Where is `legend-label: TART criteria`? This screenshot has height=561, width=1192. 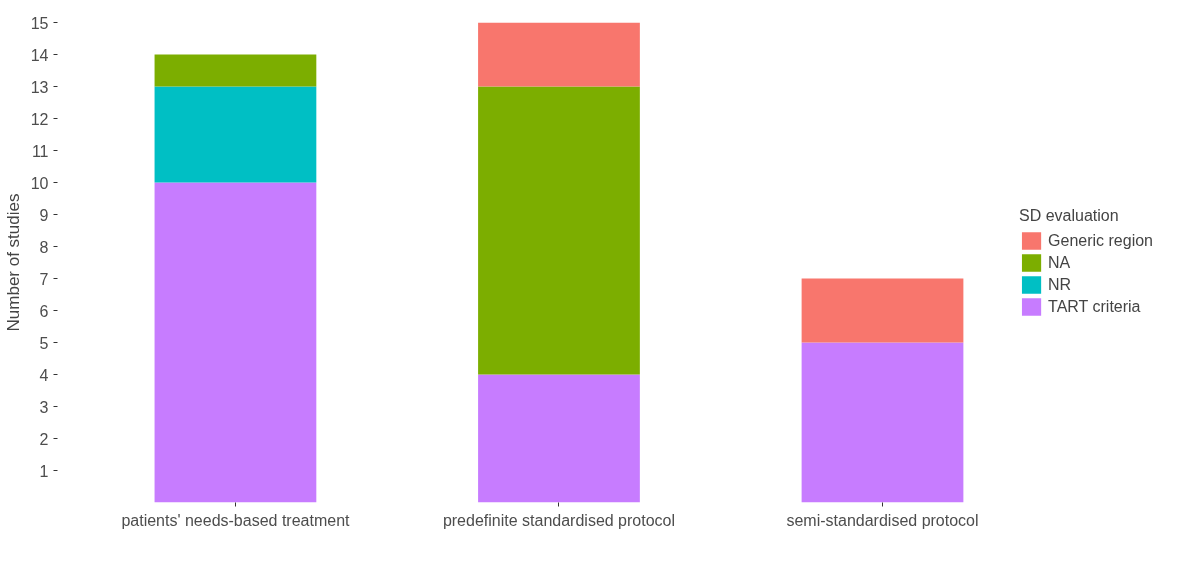
legend-label: TART criteria is located at coordinates (1094, 306).